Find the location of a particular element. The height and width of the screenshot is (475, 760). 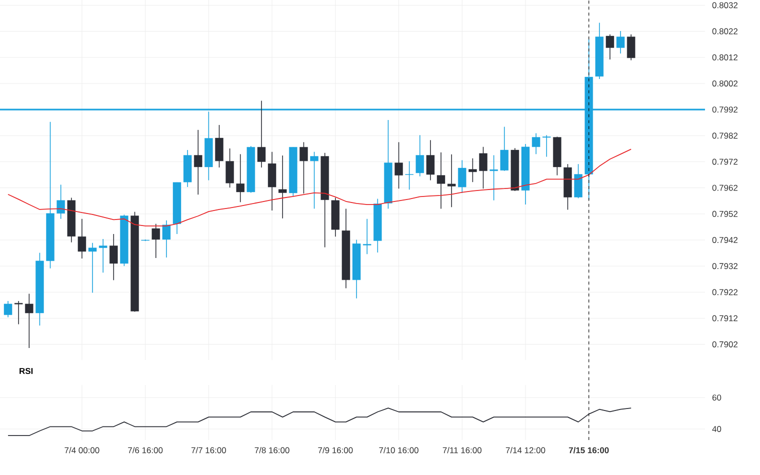

x-tick-label: 7/4 00:00 is located at coordinates (82, 450).